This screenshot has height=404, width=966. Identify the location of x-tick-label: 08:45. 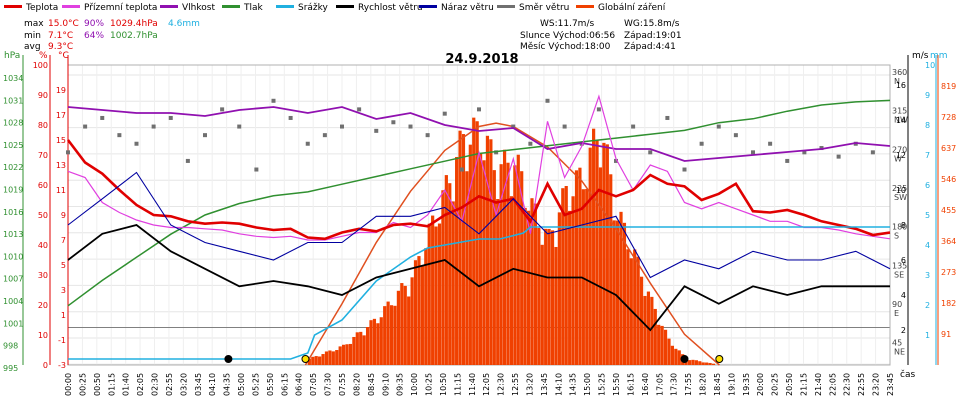
(371, 384).